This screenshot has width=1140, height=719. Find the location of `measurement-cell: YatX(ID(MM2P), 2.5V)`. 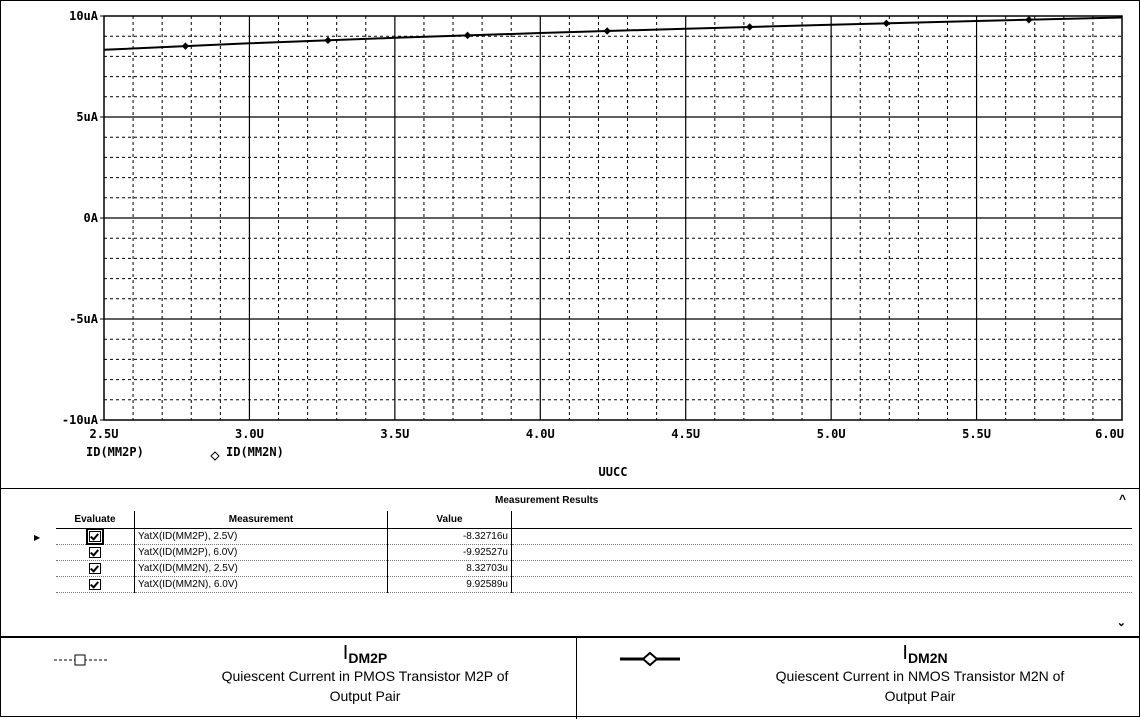

measurement-cell: YatX(ID(MM2P), 2.5V) is located at coordinates (261, 536).